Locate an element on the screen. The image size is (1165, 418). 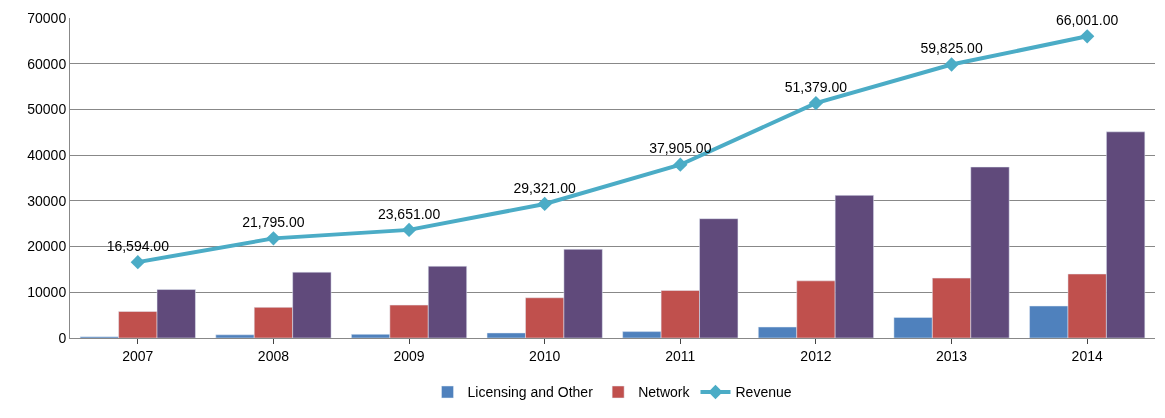
data-label: 37,905.00 is located at coordinates (680, 148).